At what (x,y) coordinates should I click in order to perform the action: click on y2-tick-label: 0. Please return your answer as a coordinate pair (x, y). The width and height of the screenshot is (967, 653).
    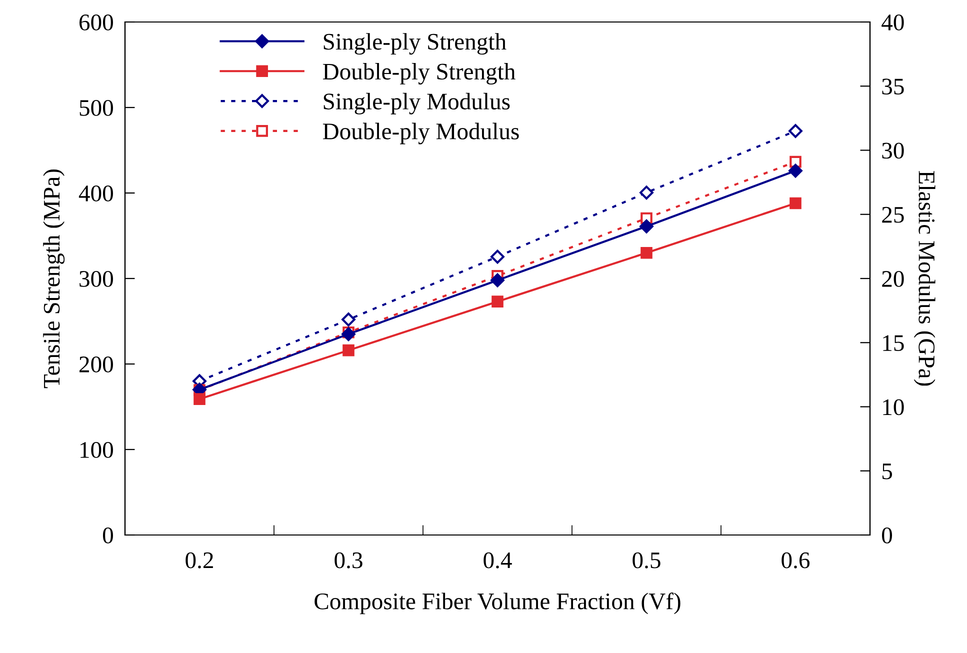
    Looking at the image, I should click on (887, 535).